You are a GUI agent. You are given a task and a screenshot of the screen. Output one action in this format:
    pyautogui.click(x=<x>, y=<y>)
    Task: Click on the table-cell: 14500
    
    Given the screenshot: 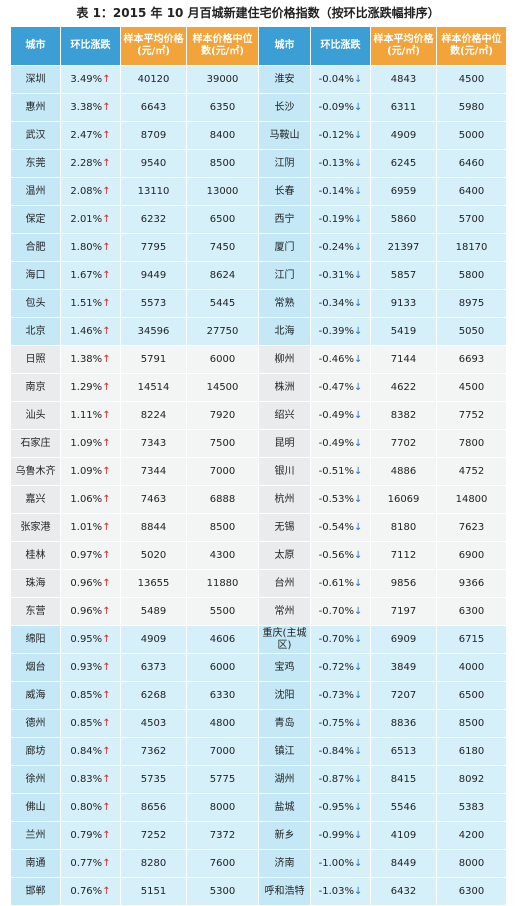 What is the action you would take?
    pyautogui.click(x=222, y=387)
    